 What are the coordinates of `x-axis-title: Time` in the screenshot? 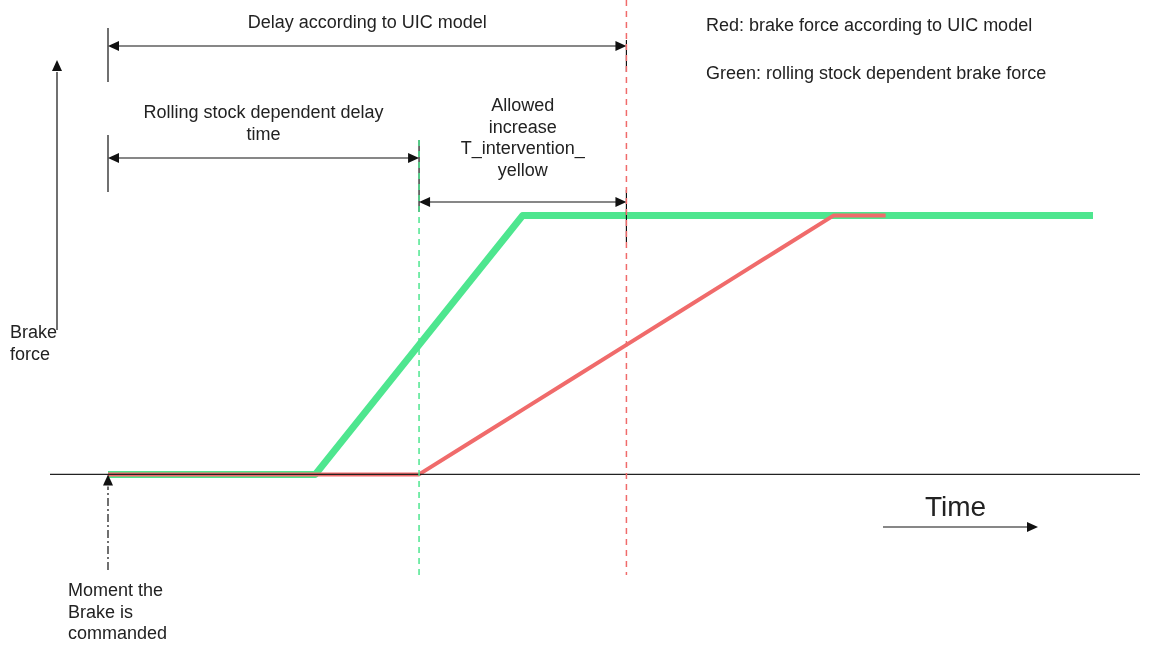 It's located at (956, 507).